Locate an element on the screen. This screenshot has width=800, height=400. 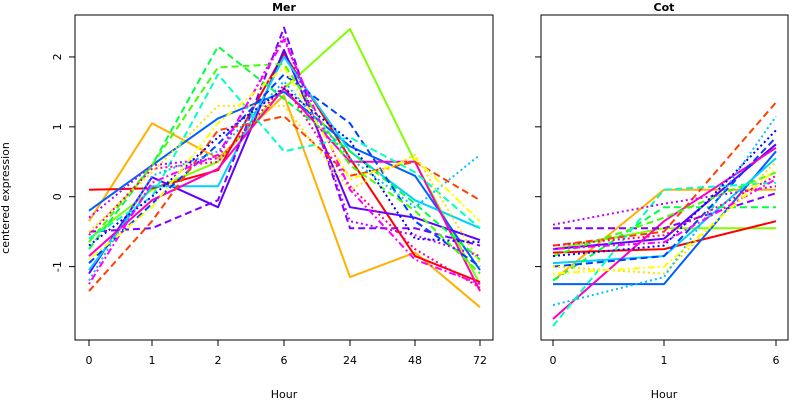
mer-x-tick-label: 6 is located at coordinates (284, 360).